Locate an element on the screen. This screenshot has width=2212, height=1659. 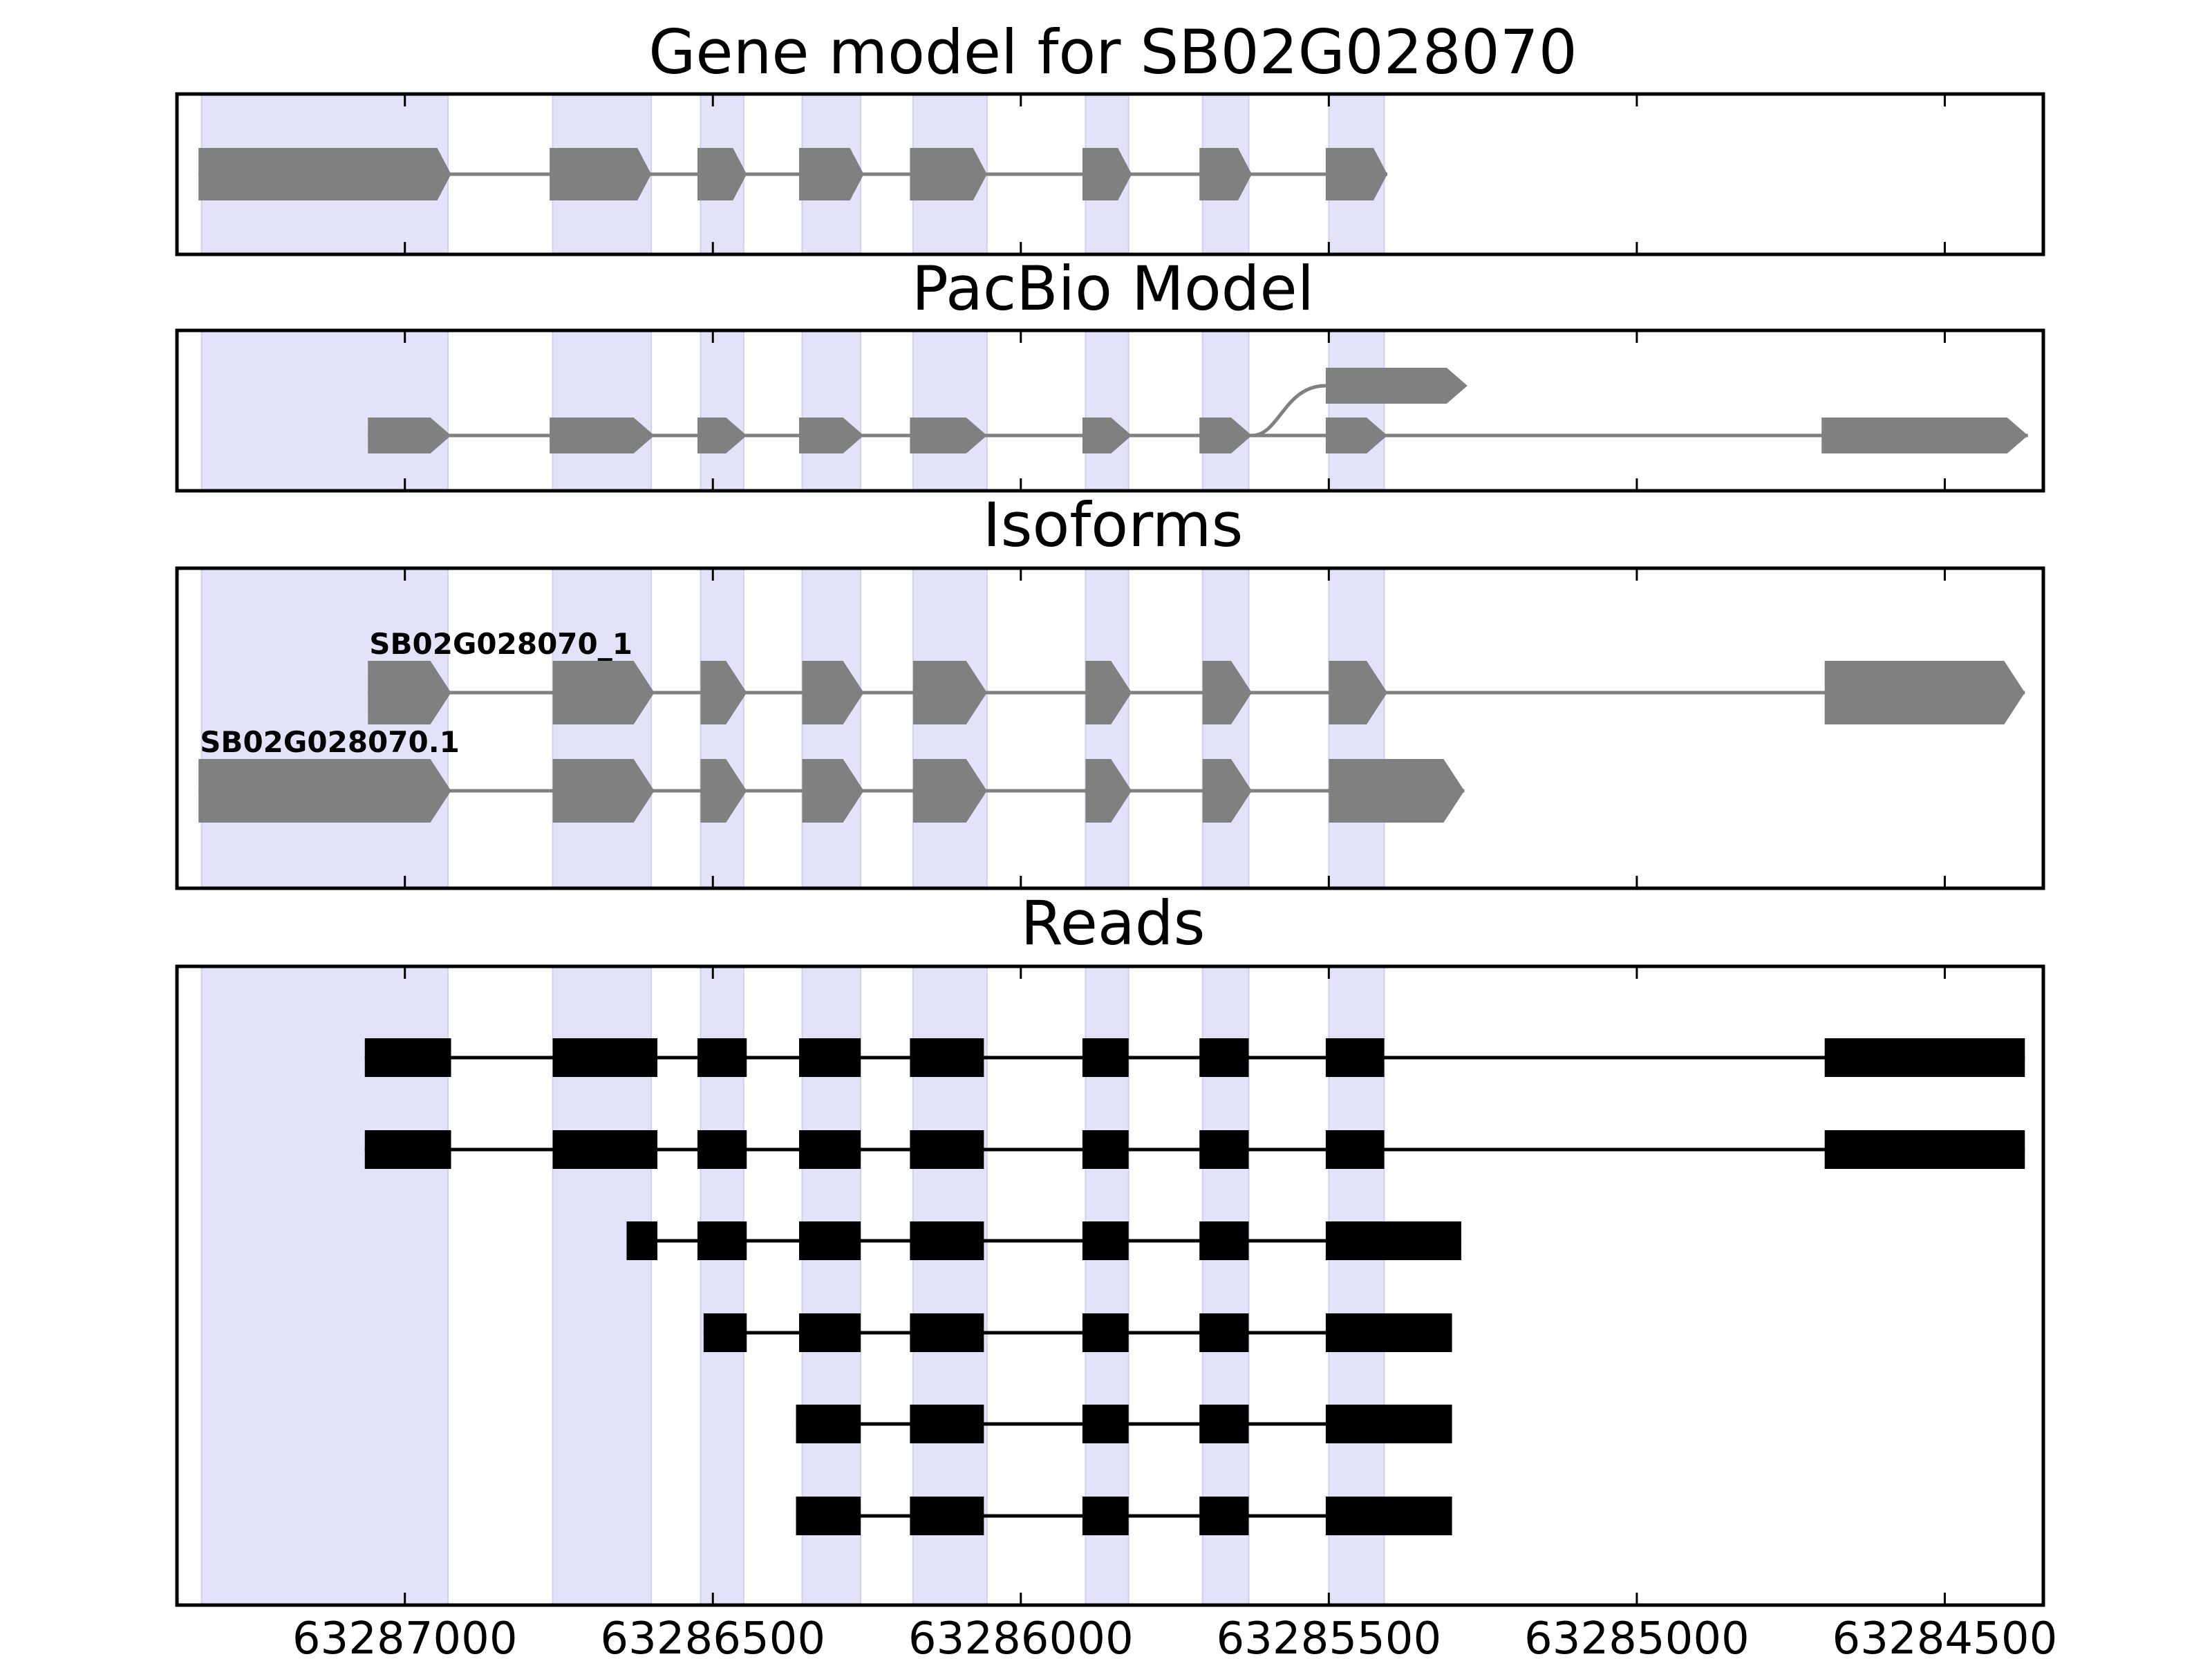
panel-title-reads: Reads is located at coordinates (1113, 924).